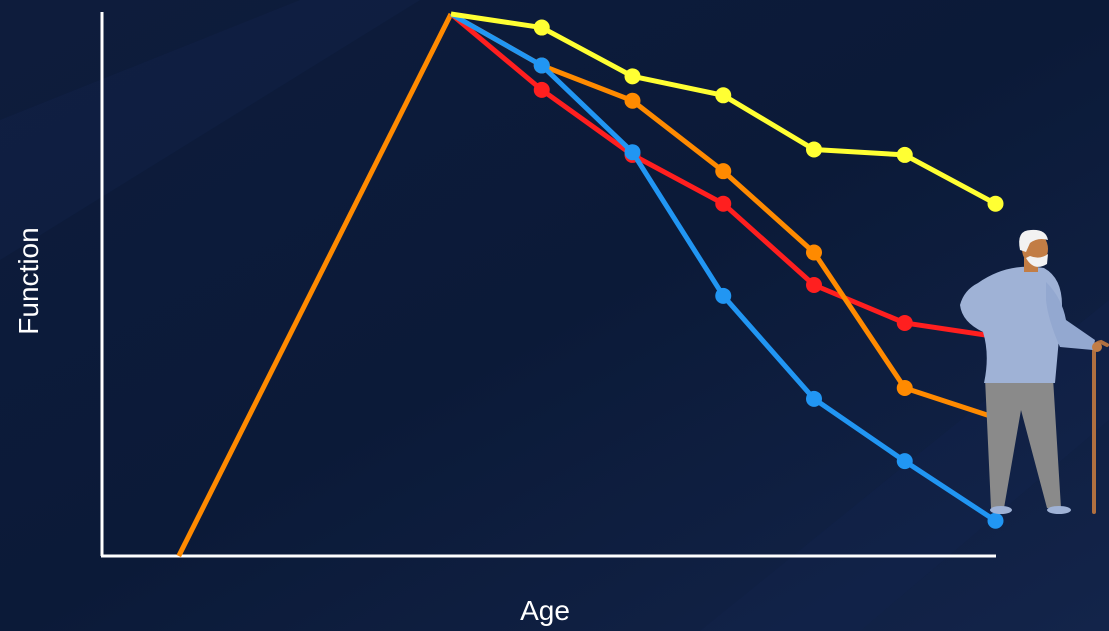 The height and width of the screenshot is (631, 1109). What do you see at coordinates (28, 280) in the screenshot?
I see `y-axis-title: Function` at bounding box center [28, 280].